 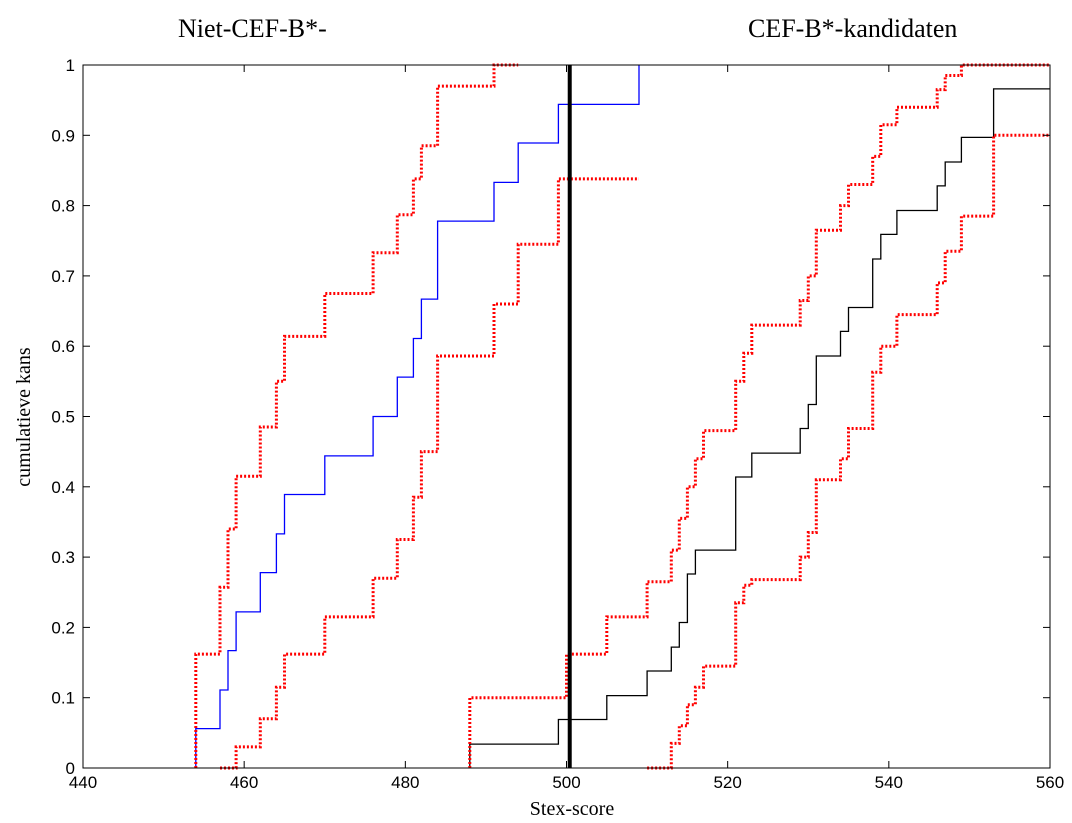 I want to click on y-tick-label: 0.1, so click(x=63, y=698).